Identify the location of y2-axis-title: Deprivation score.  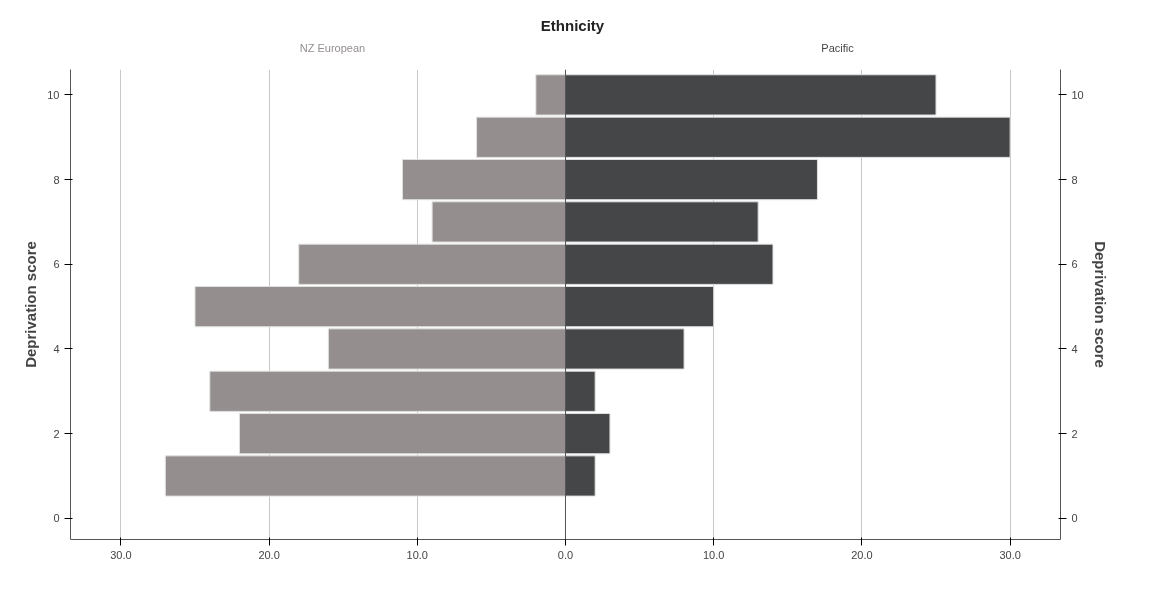
(1100, 304).